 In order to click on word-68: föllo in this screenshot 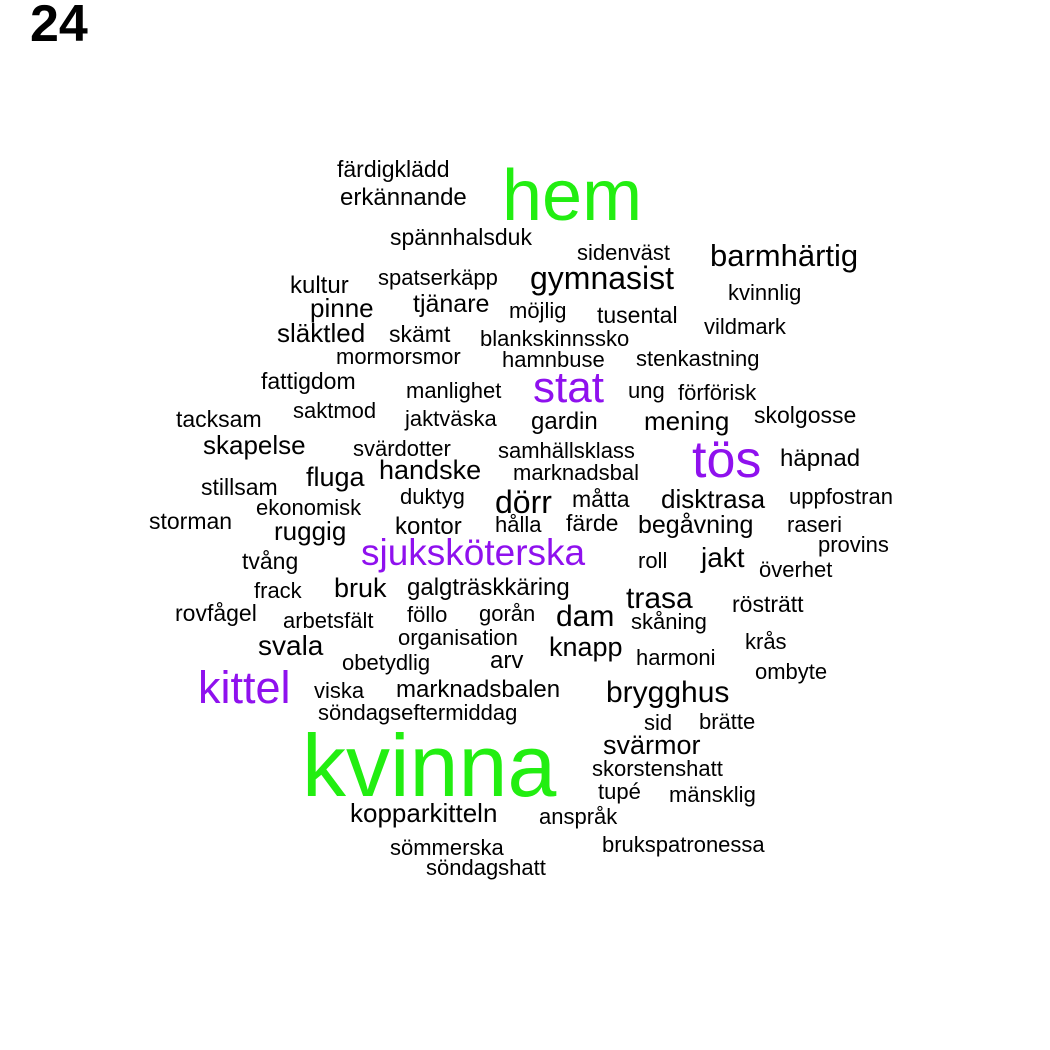, I will do `click(427, 614)`.